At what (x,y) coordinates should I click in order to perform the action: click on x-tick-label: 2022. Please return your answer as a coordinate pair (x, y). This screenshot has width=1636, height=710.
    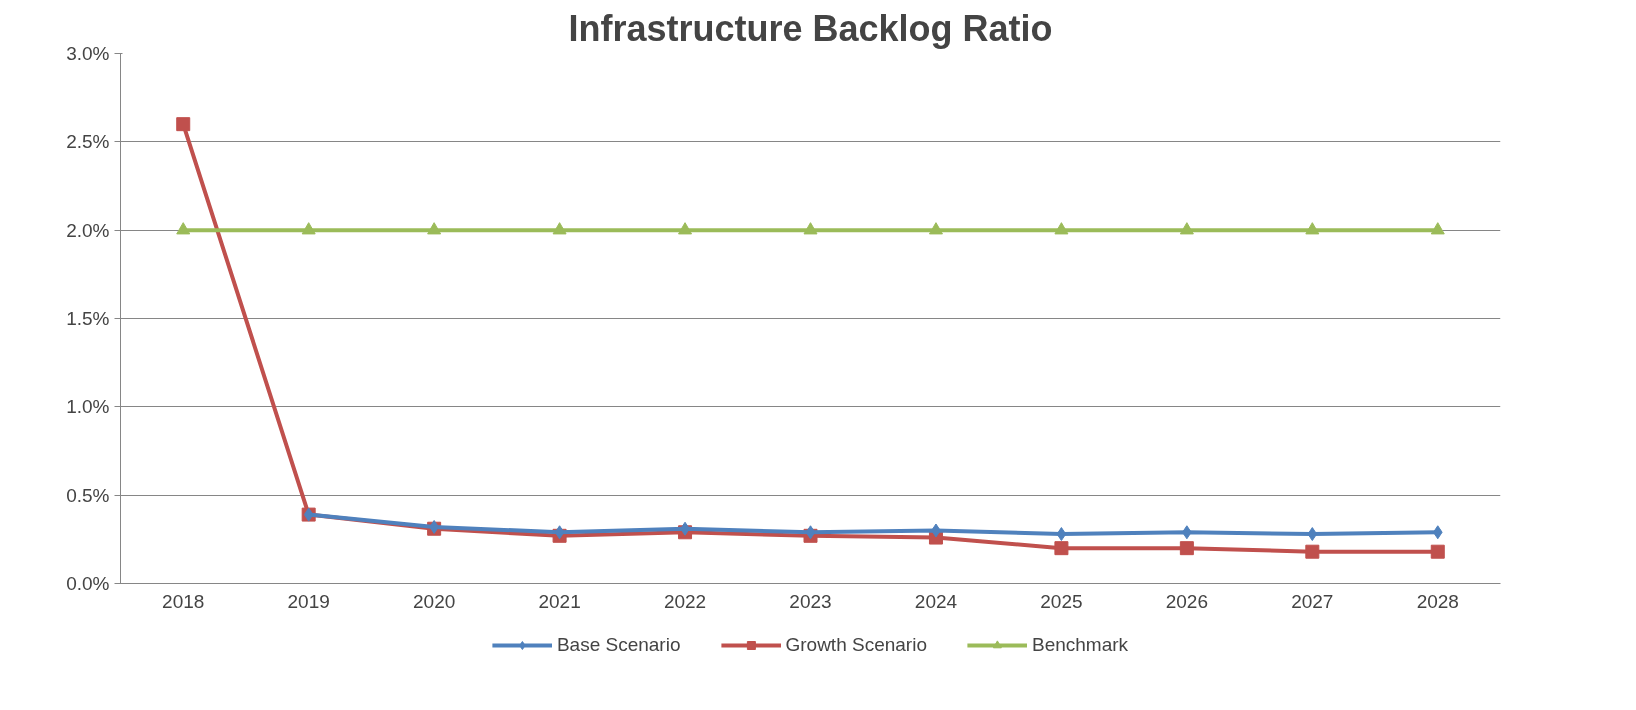
    Looking at the image, I should click on (685, 601).